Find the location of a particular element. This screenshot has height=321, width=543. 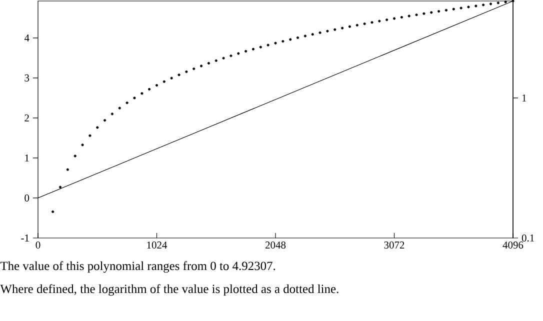

text: Where defined, the logarithm of the value is plotted as a dotted line. is located at coordinates (169, 290).